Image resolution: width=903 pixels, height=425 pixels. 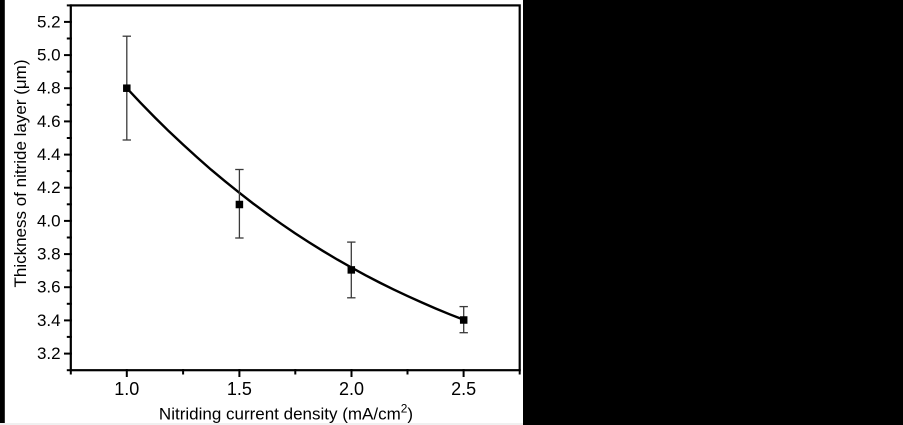 What do you see at coordinates (126, 389) in the screenshot?
I see `svg-text: 1.0` at bounding box center [126, 389].